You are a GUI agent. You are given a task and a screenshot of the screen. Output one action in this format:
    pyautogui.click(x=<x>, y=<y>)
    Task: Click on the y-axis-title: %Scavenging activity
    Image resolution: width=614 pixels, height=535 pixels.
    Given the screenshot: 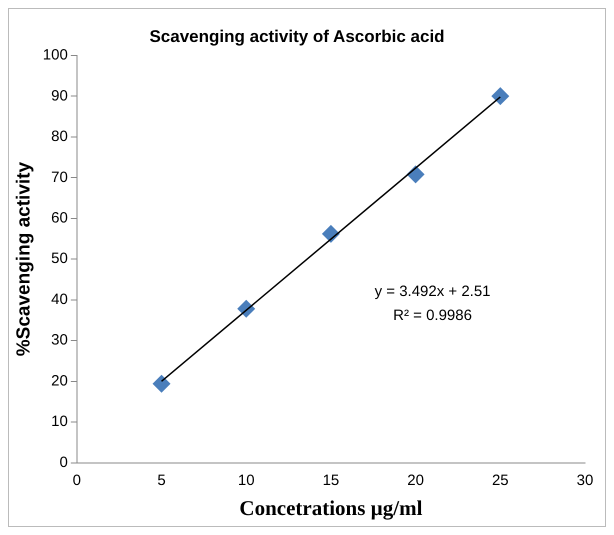 What is the action you would take?
    pyautogui.click(x=24, y=259)
    